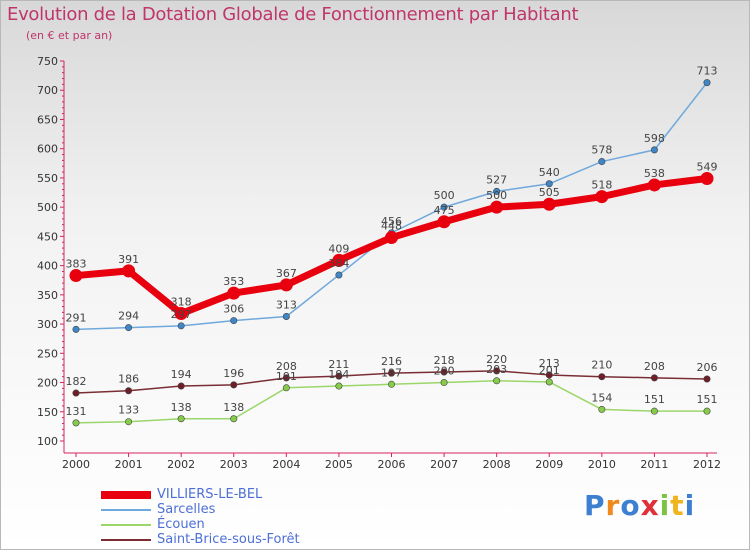 The height and width of the screenshot is (550, 750). I want to click on y-tick-label: 650, so click(47, 119).